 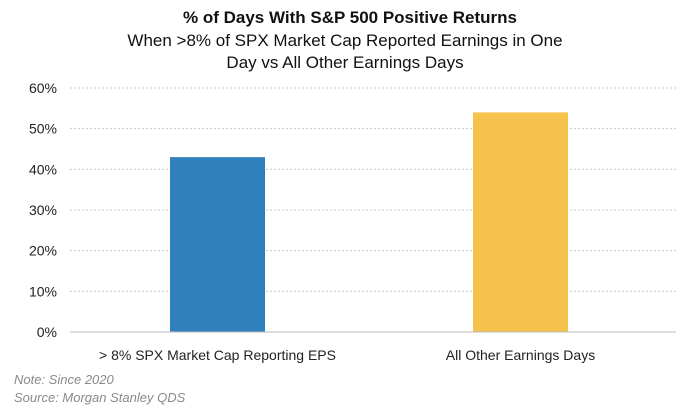 What do you see at coordinates (350, 17) in the screenshot?
I see `chart-title: % of Days With S&P 500 Positive Returns` at bounding box center [350, 17].